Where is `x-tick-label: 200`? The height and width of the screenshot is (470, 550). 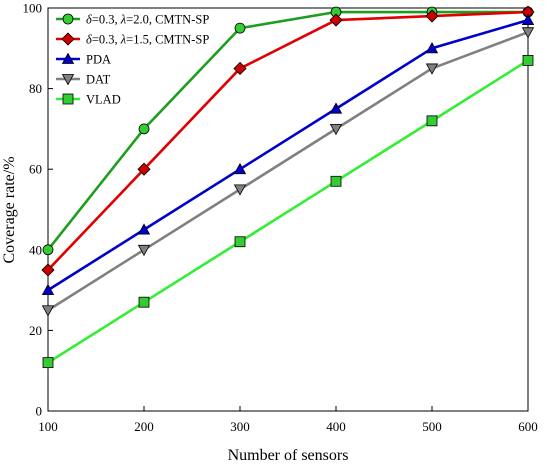
x-tick-label: 200 is located at coordinates (144, 426).